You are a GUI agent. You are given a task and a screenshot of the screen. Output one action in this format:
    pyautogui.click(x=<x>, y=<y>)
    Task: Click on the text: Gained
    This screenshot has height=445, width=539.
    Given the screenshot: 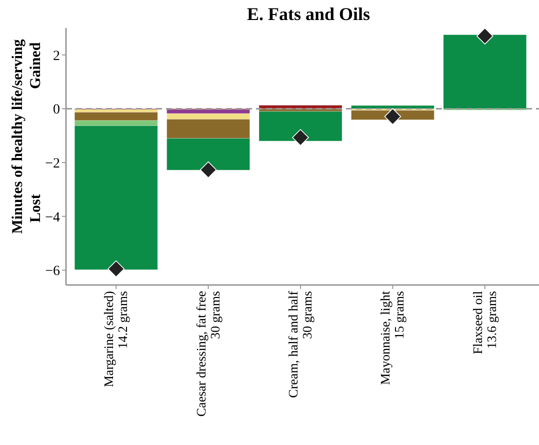 What is the action you would take?
    pyautogui.click(x=36, y=66)
    